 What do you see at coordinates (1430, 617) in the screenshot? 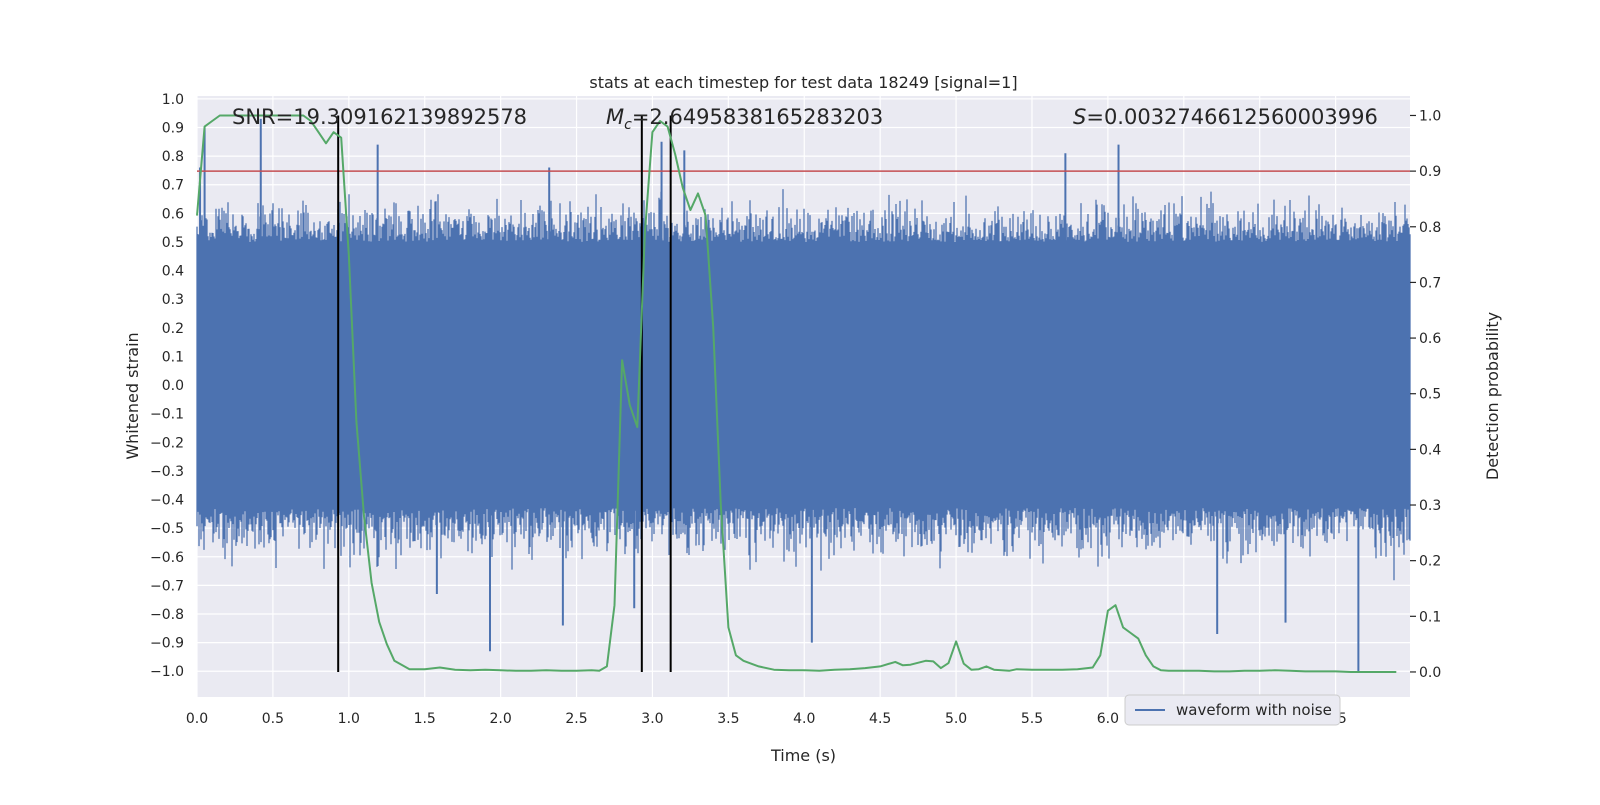
I see `y2-tick-label: 0.1` at bounding box center [1430, 617].